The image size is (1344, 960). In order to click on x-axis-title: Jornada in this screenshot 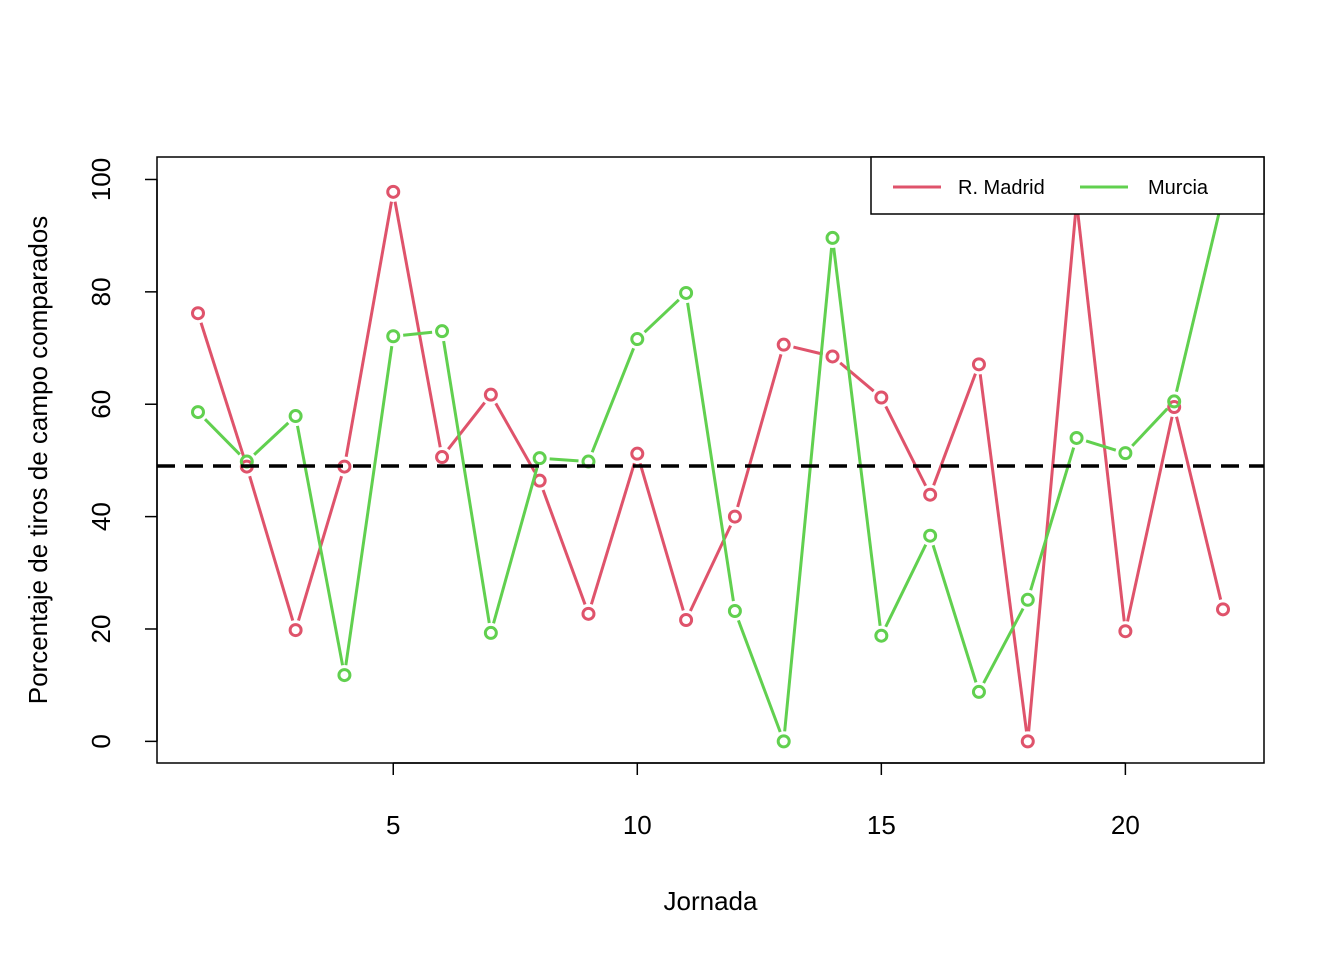, I will do `click(711, 901)`.